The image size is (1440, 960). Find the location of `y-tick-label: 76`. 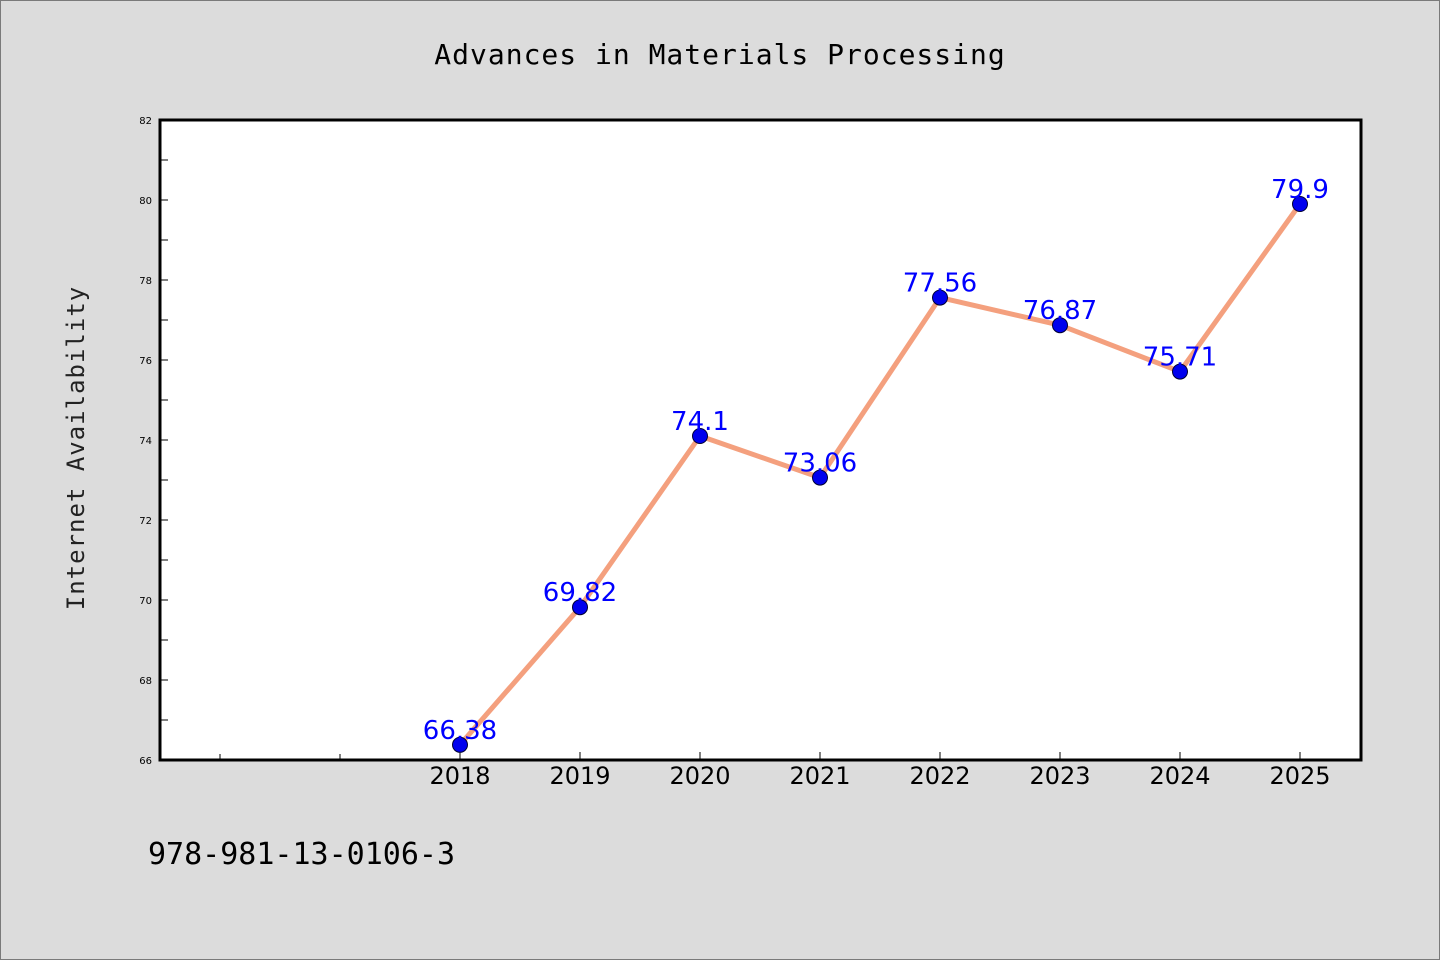

y-tick-label: 76 is located at coordinates (145, 361).